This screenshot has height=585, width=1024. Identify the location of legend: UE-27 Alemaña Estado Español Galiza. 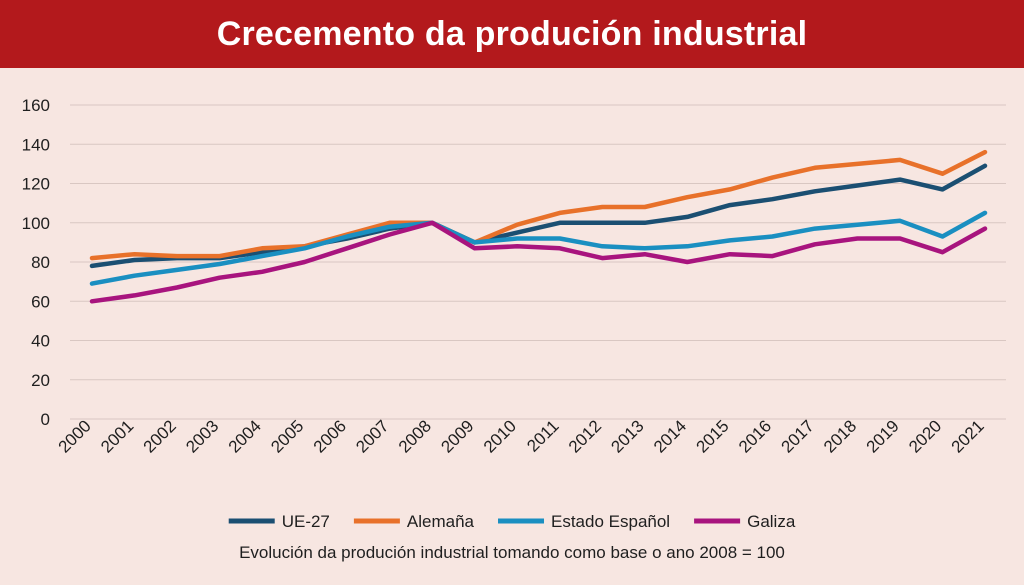
(512, 521).